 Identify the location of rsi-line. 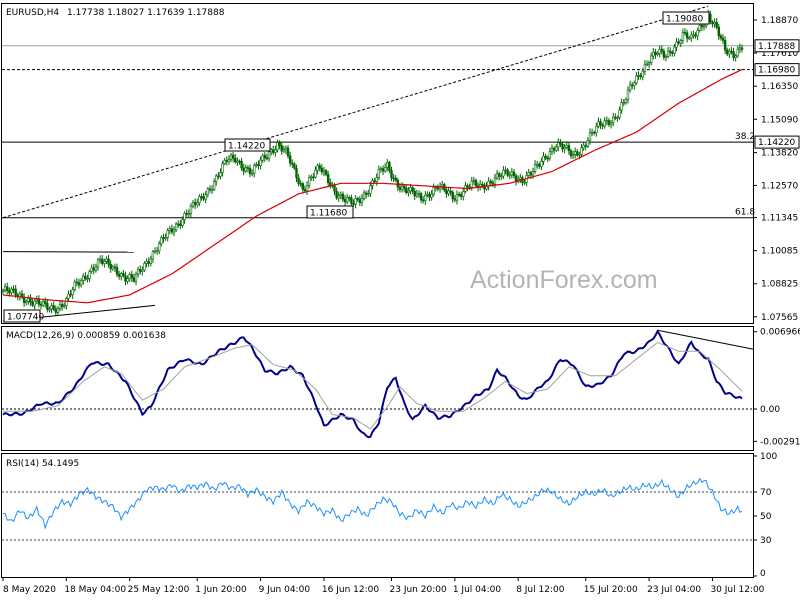
(372, 503).